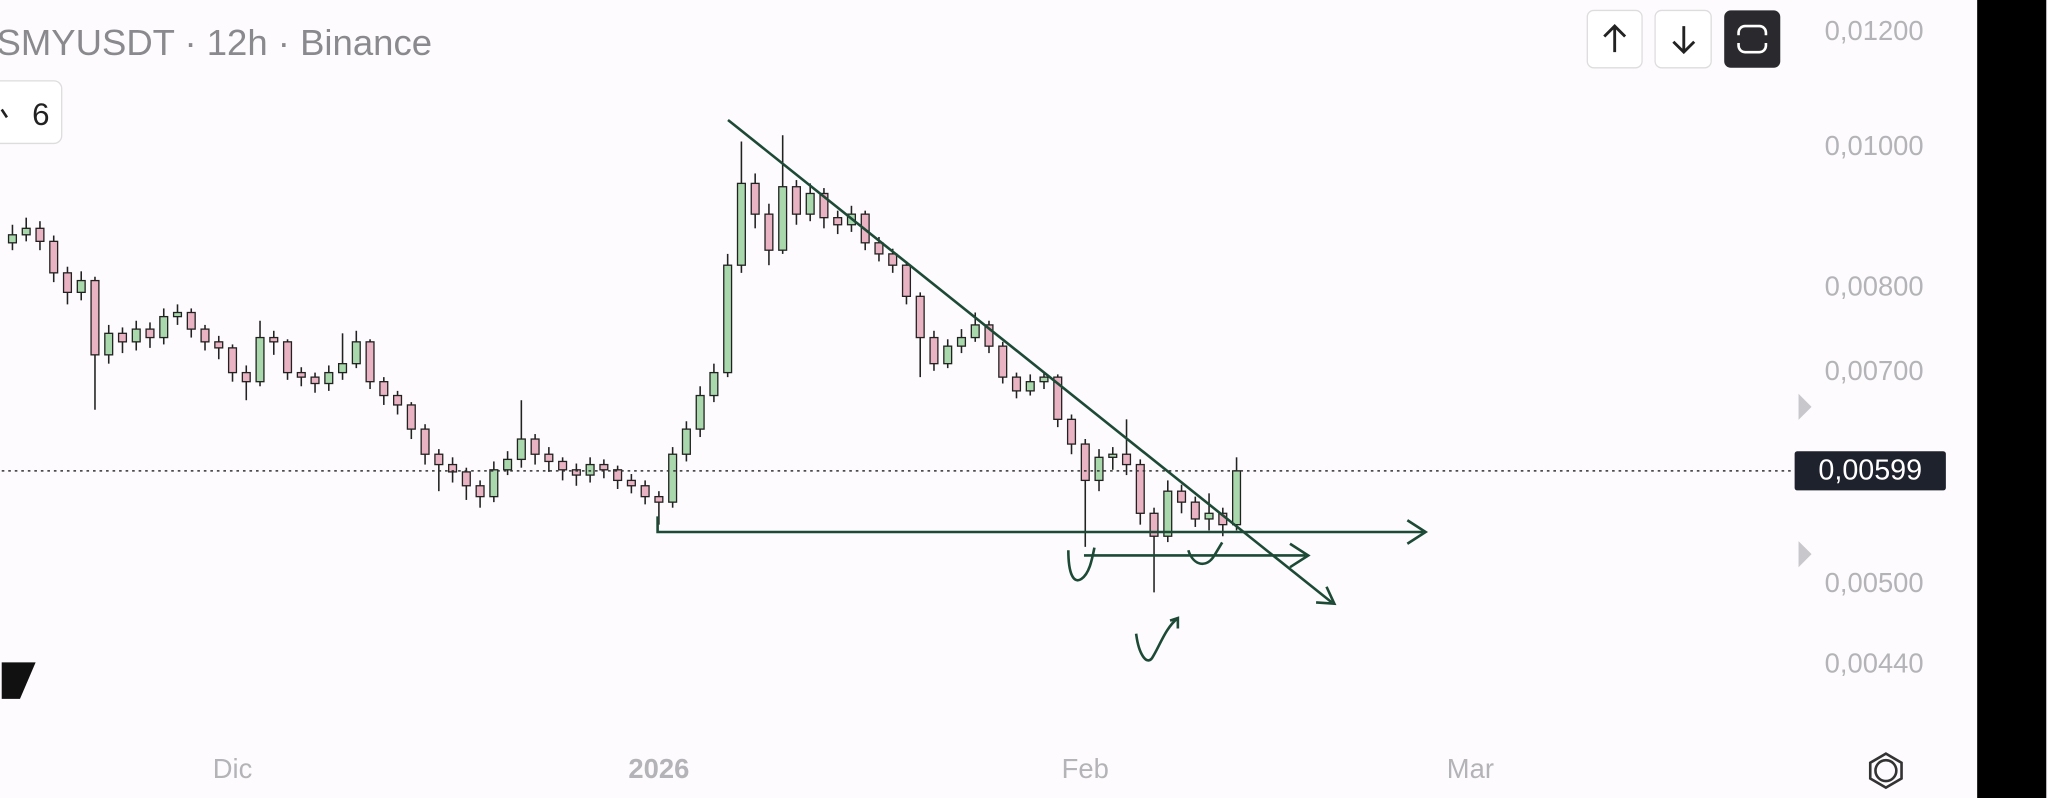 The height and width of the screenshot is (798, 2048). I want to click on y-tick-label: 0,00500, so click(1874, 582).